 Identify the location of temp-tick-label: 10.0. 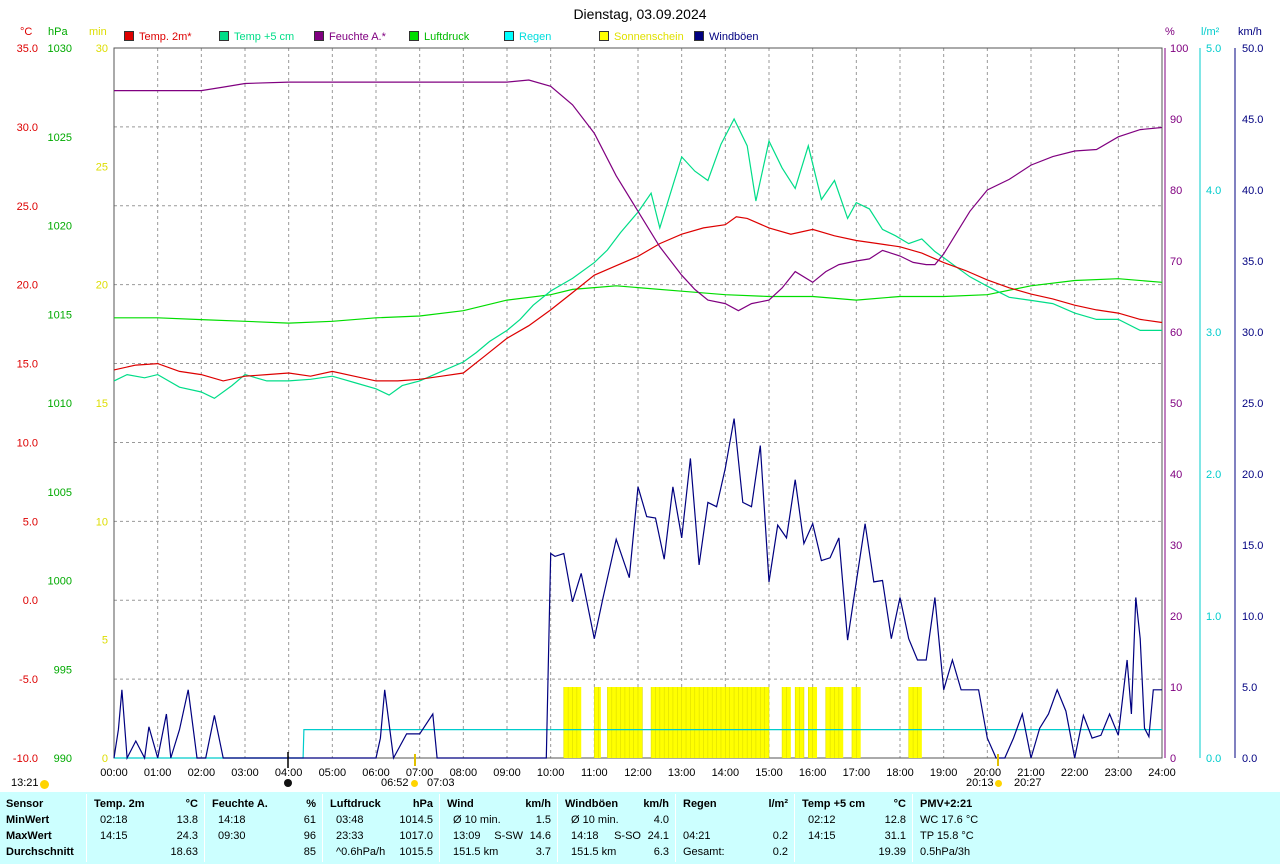
(27, 443).